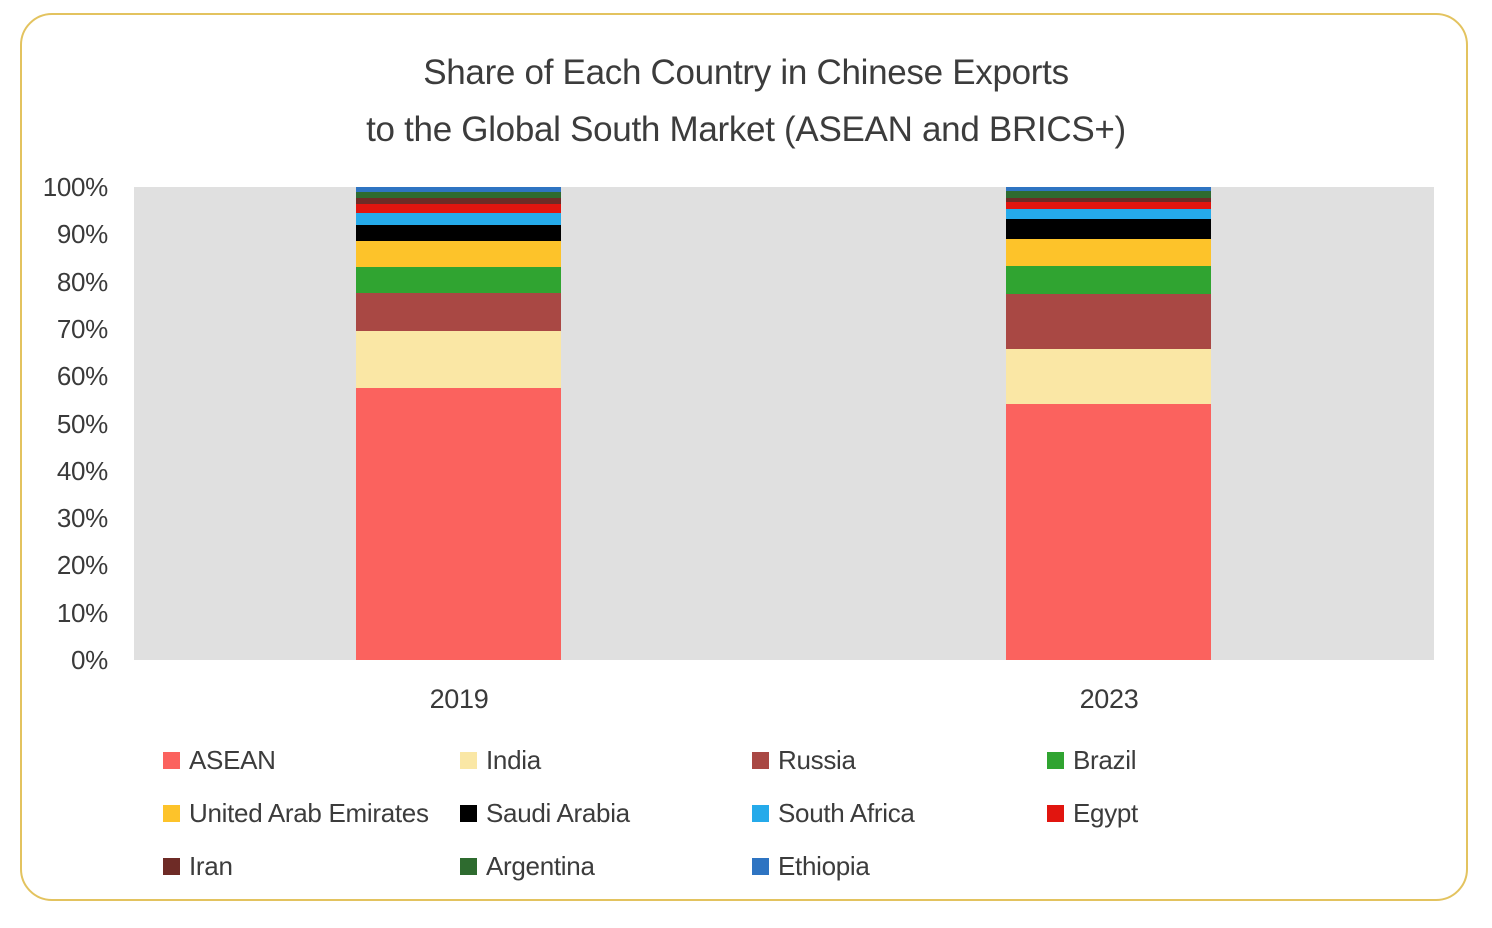  I want to click on legend-label-india: India, so click(513, 760).